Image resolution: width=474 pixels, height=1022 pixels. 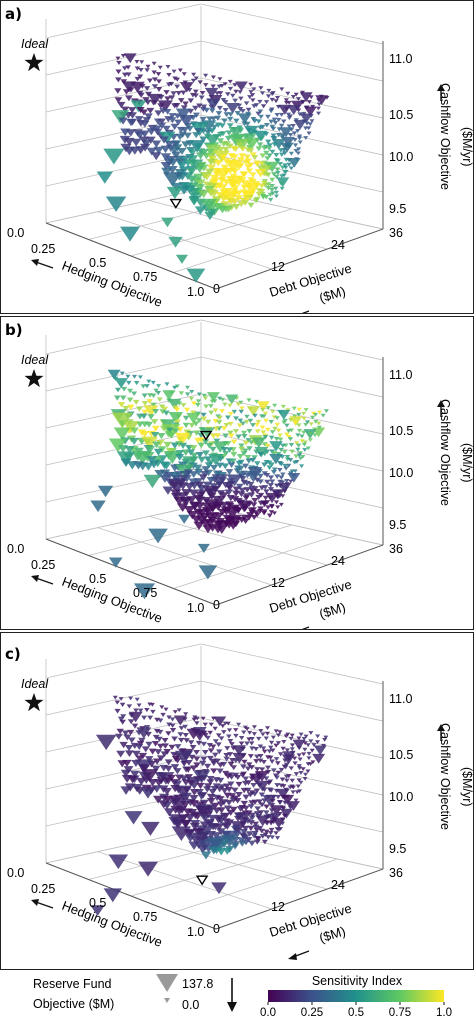 What do you see at coordinates (445, 136) in the screenshot?
I see `z-axis-label-line1: Cashflow Objective` at bounding box center [445, 136].